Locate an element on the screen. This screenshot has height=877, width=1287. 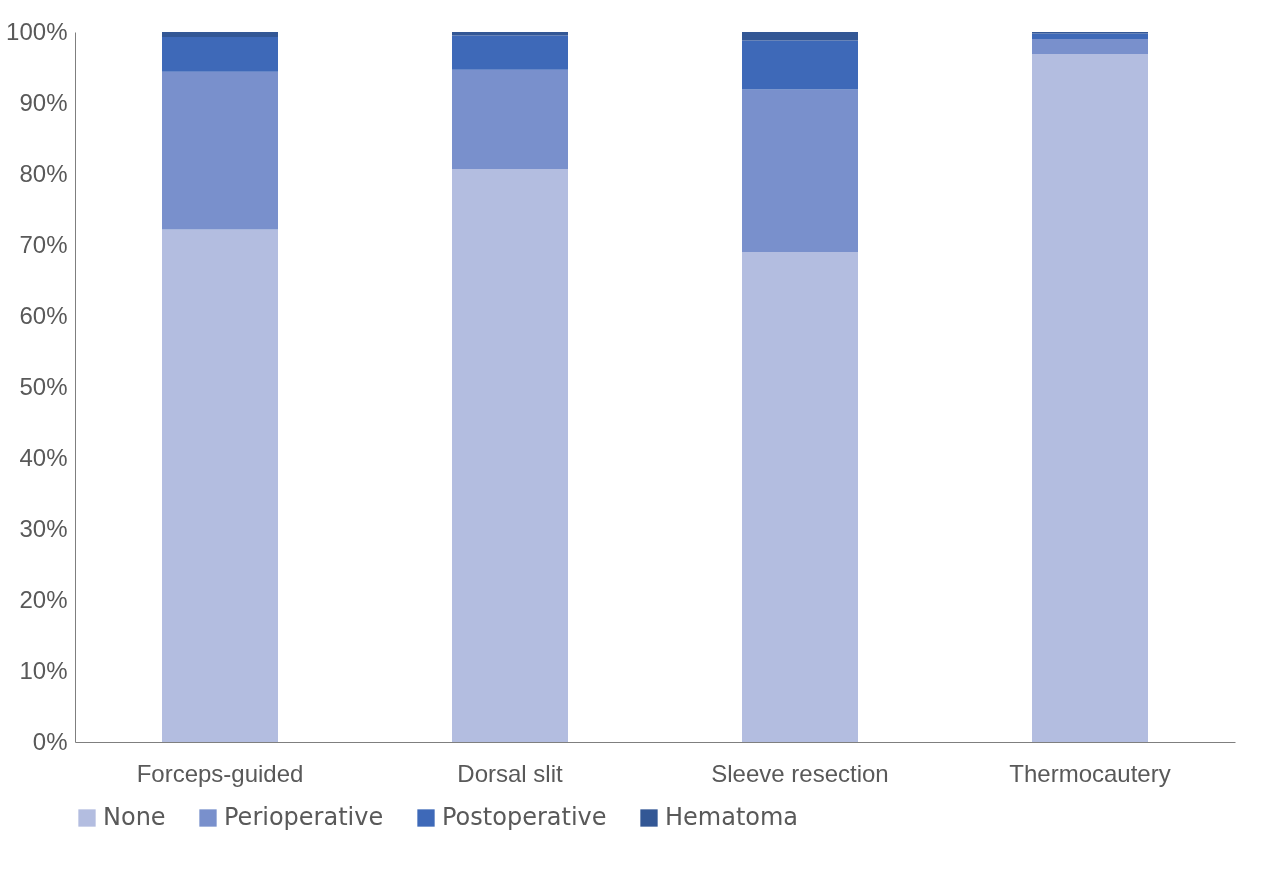
y-tick-label: 50% is located at coordinates (43, 386).